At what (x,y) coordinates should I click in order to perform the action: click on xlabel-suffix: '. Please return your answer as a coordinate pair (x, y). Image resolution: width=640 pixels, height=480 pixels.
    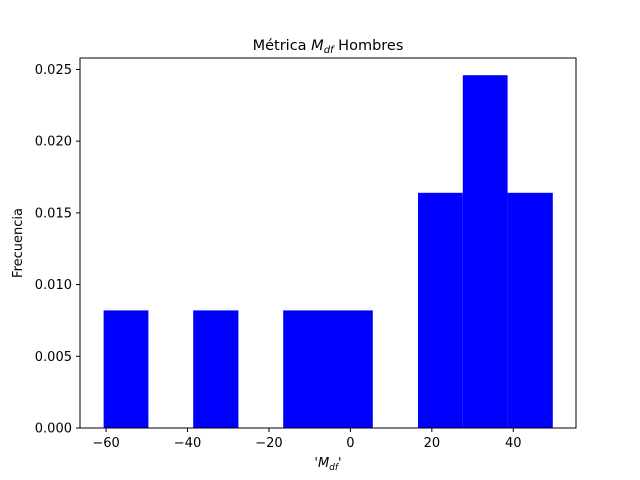
    Looking at the image, I should click on (340, 463).